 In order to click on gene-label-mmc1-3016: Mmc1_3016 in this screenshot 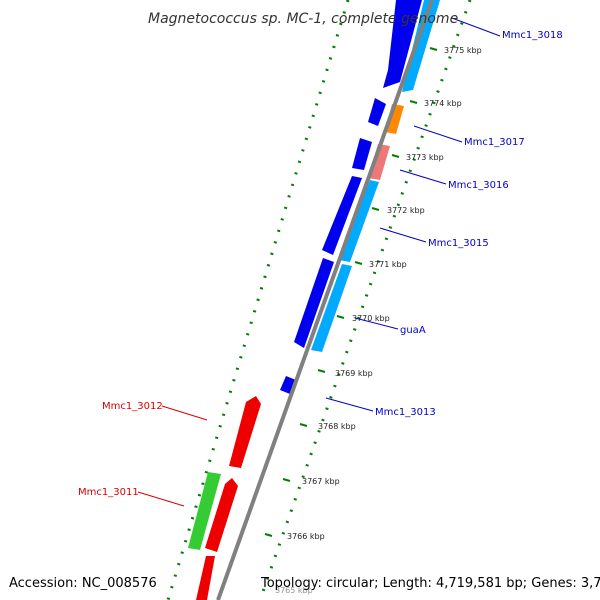, I will do `click(478, 185)`.